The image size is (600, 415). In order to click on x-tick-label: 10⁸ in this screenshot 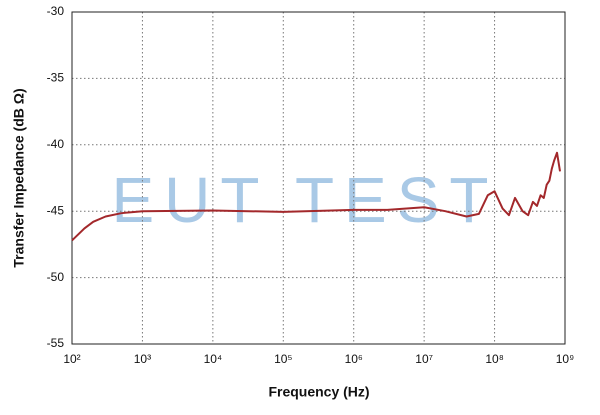, I will do `click(494, 359)`.